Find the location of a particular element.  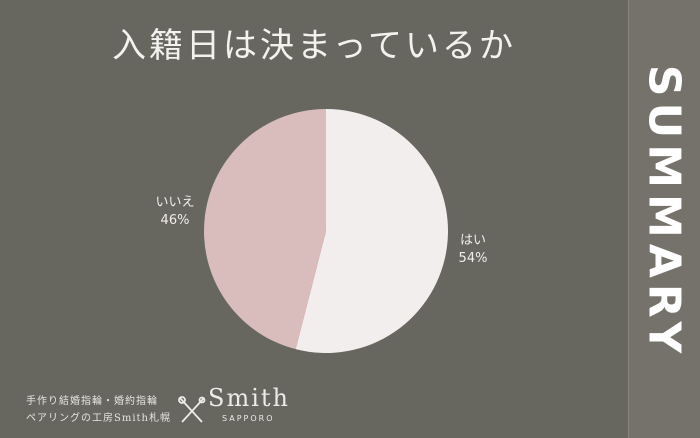

crossed-tools-icon is located at coordinates (192, 409).